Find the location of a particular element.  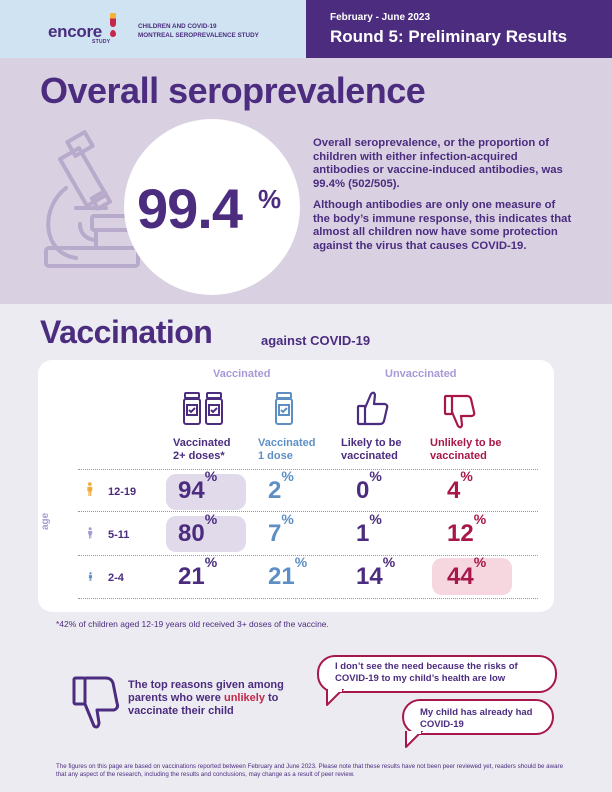

table-cell-value: 1% is located at coordinates (369, 529).